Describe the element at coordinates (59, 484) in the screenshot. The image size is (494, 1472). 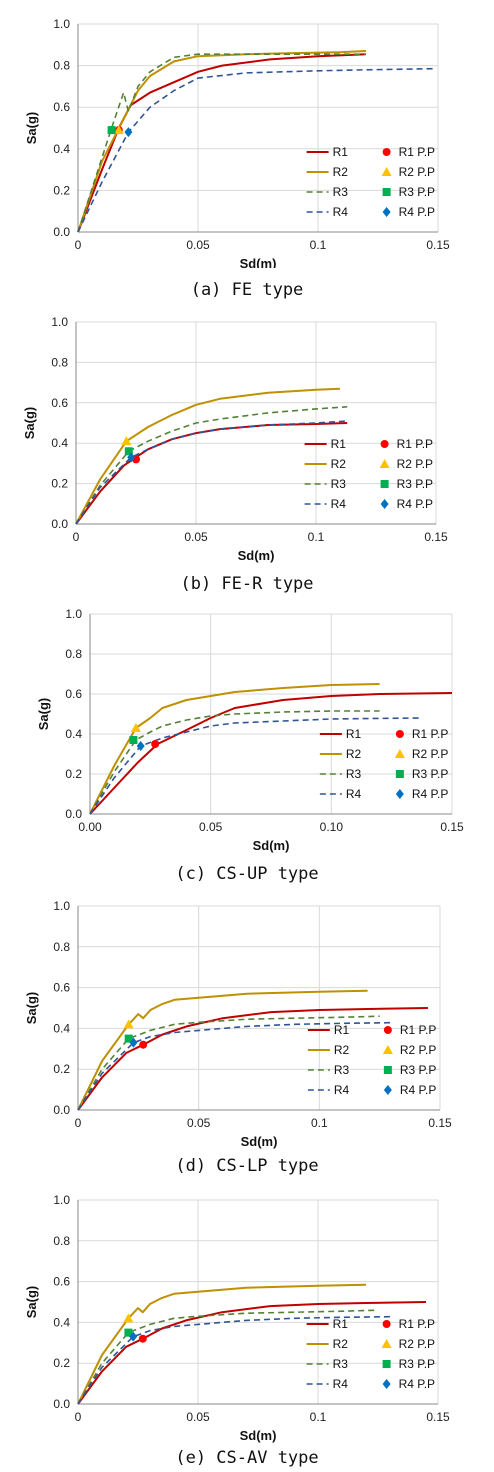
I see `y-tick-label: 0.2` at that location.